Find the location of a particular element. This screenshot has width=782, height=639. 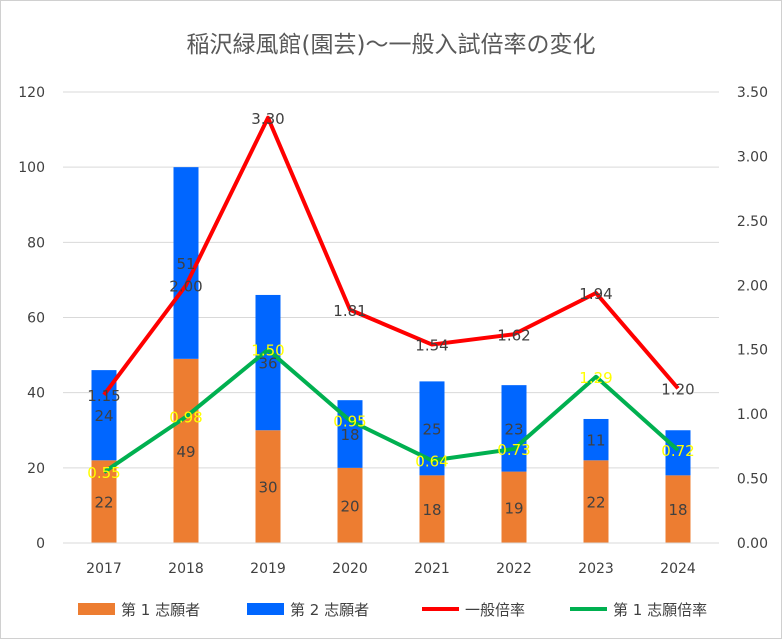

series-line is located at coordinates (391, 410).